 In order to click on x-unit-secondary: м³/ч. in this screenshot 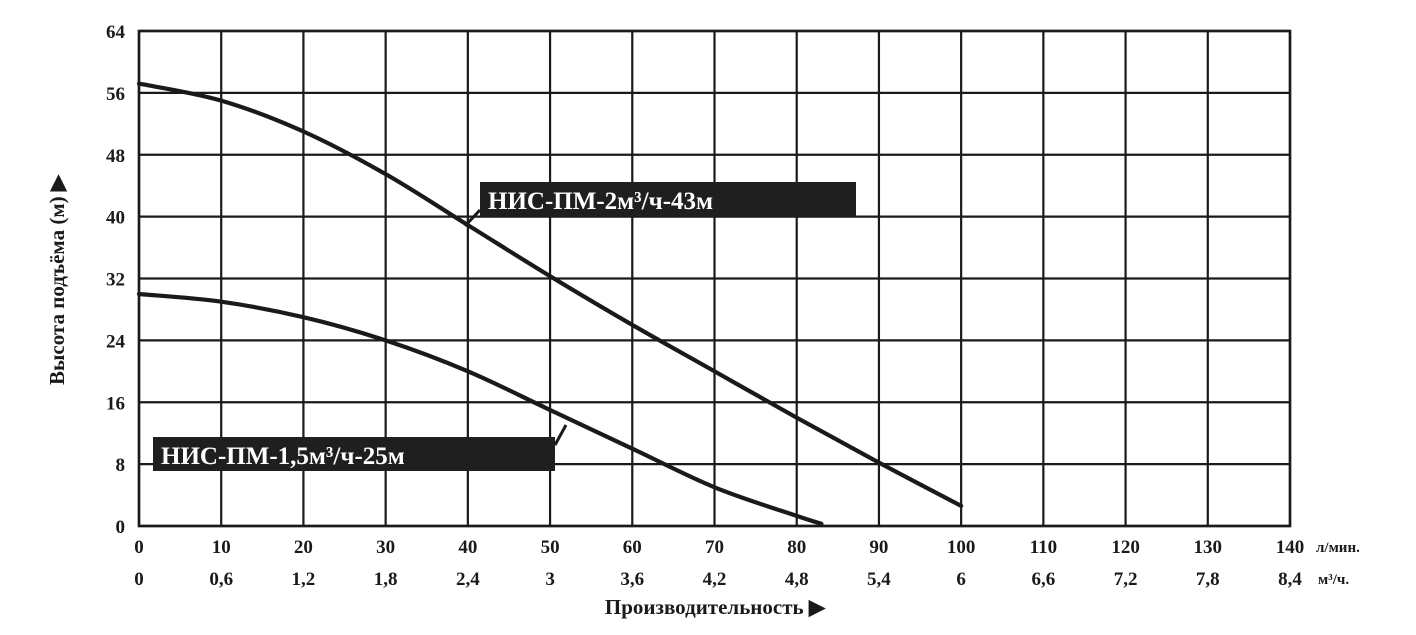, I will do `click(1333, 580)`.